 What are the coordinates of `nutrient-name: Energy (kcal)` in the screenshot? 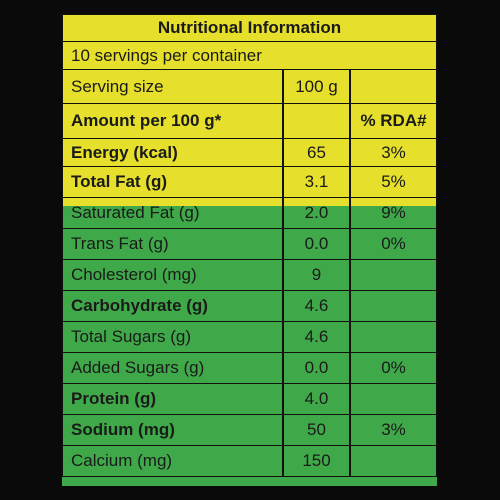 It's located at (172, 152).